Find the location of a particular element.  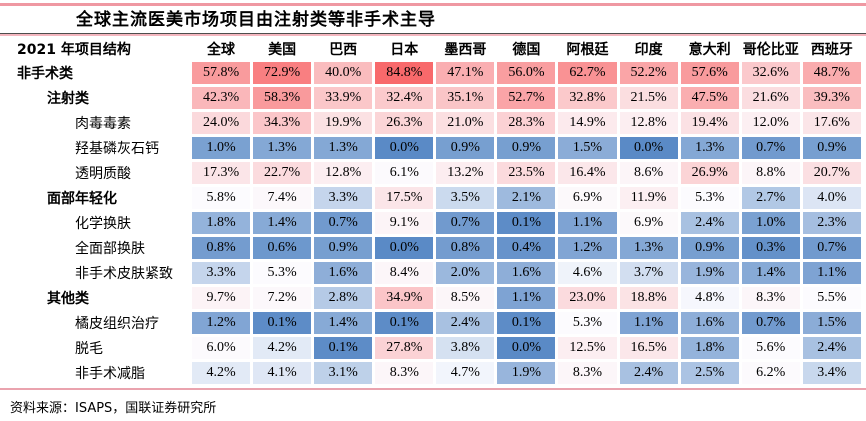

heatmap-cell: 2.0% is located at coordinates (465, 273).